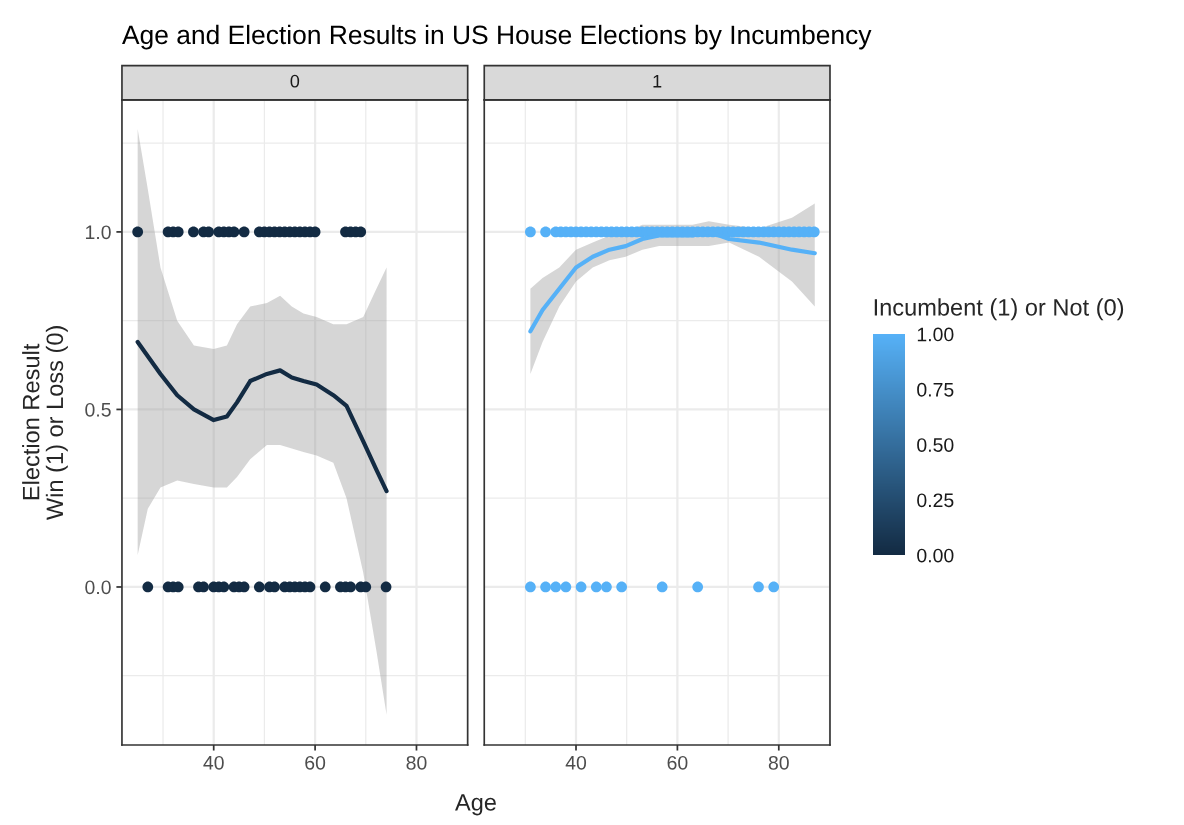 The height and width of the screenshot is (825, 1184). What do you see at coordinates (935, 445) in the screenshot?
I see `color-bar-label: 0.50` at bounding box center [935, 445].